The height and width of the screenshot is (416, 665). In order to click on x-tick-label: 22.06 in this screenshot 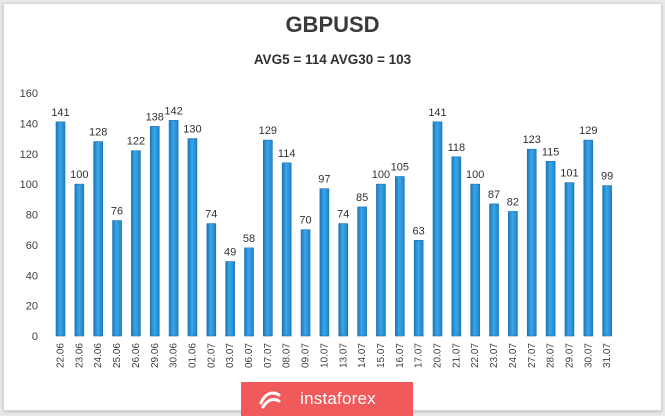, I will do `click(61, 355)`.